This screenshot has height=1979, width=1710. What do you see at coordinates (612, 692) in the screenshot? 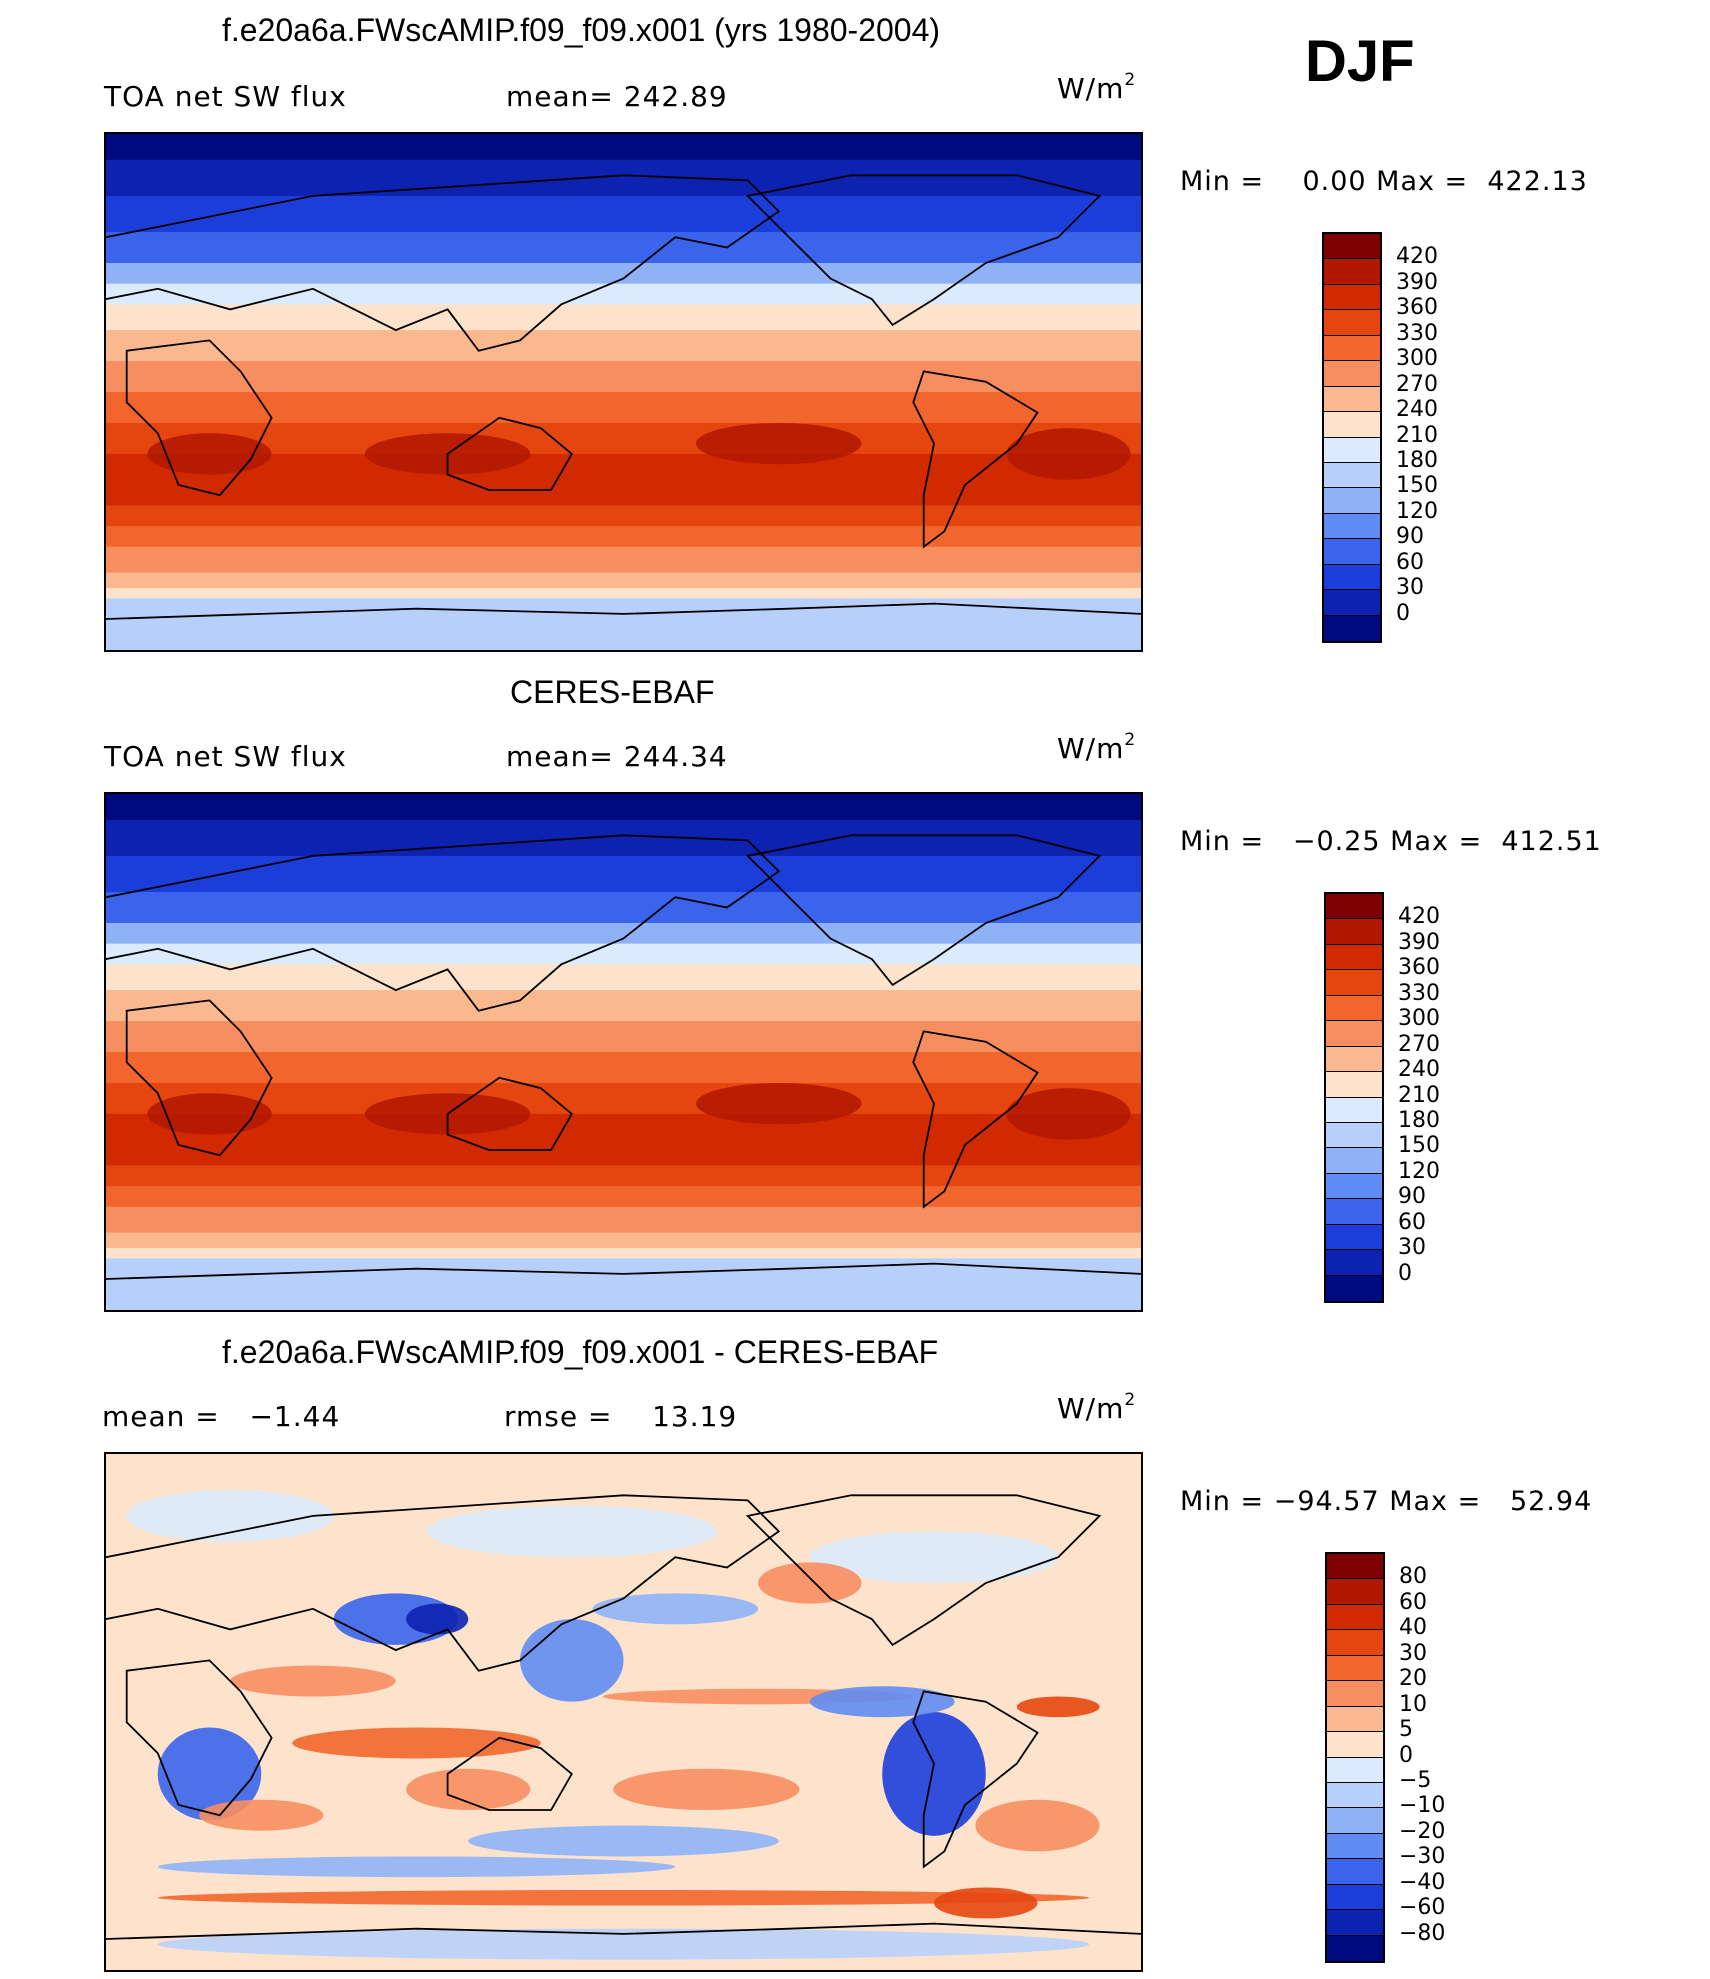
I see `panel-2-title: CERES-EBAF` at bounding box center [612, 692].